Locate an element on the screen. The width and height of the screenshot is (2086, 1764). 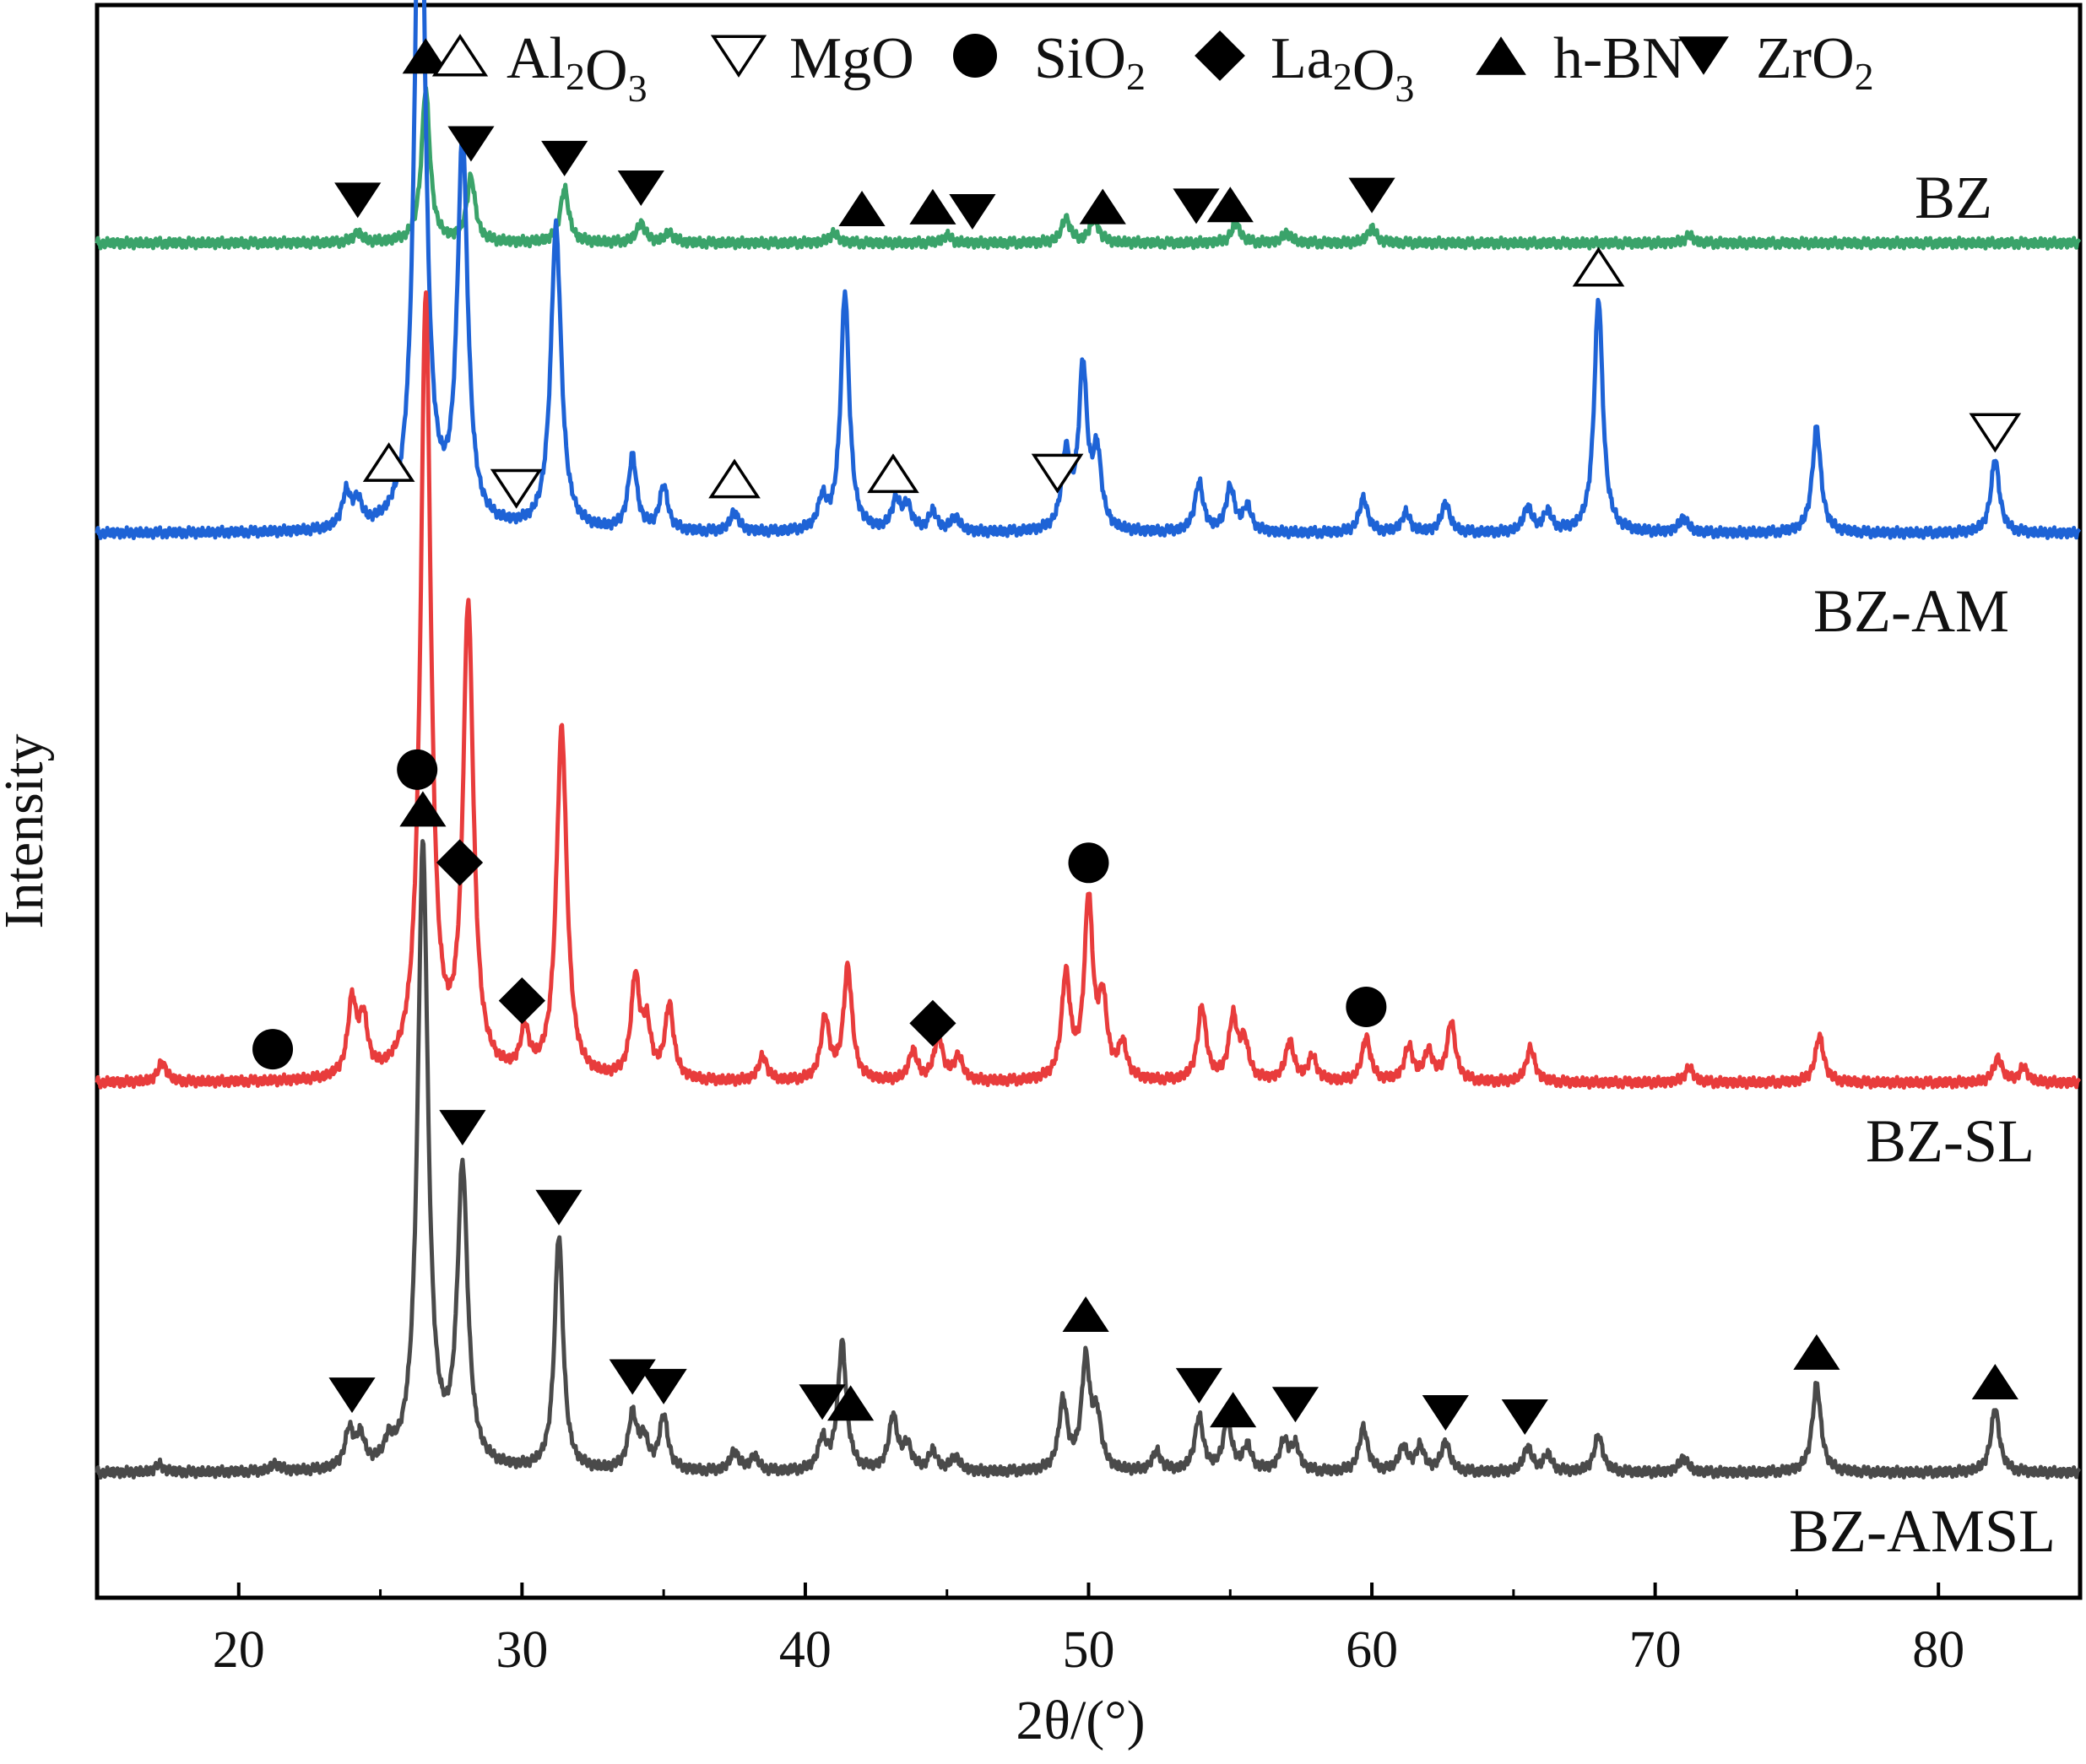
legend-marker-sio2 is located at coordinates (975, 56).